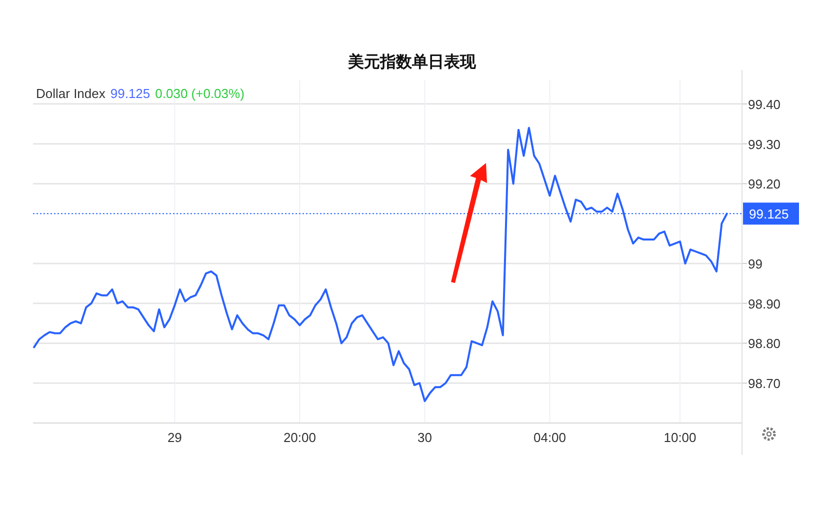 This screenshot has height=527, width=825. Describe the element at coordinates (412, 61) in the screenshot. I see `chart-title: 美元指数单日表现` at that location.